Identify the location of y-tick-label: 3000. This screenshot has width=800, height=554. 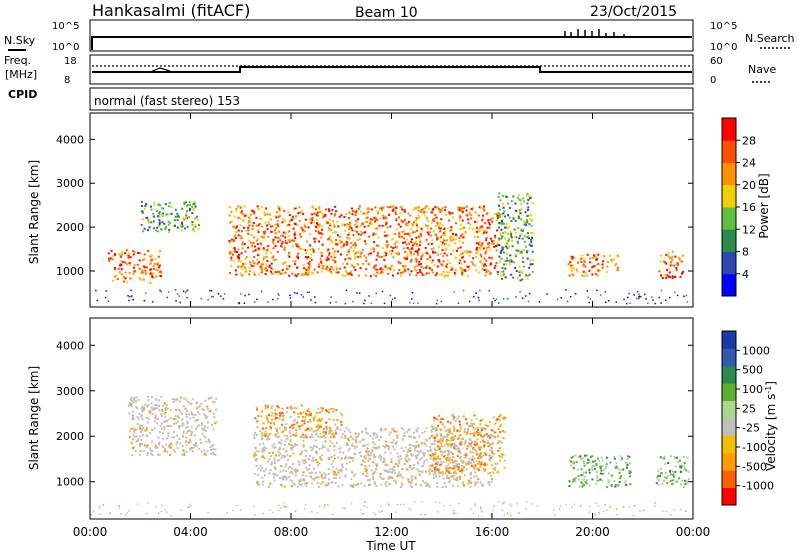
(70, 183).